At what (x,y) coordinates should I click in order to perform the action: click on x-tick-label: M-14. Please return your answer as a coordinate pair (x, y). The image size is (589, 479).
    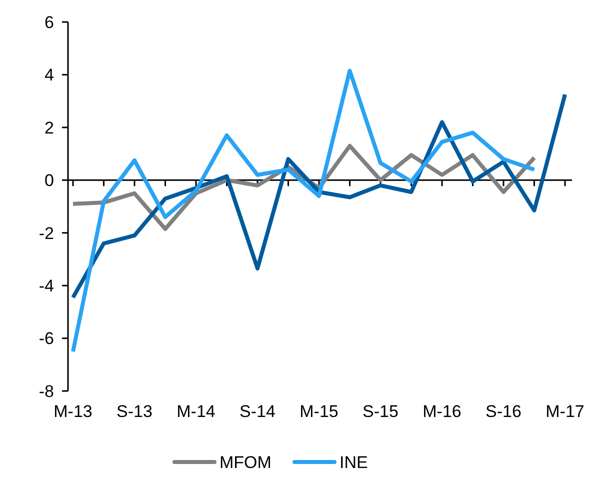
    Looking at the image, I should click on (196, 411).